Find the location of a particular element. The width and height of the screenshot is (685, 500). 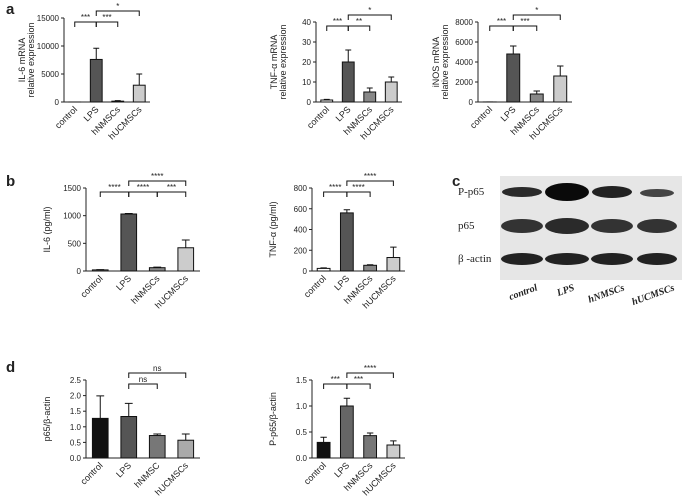

panel-label: d is located at coordinates (10, 367).